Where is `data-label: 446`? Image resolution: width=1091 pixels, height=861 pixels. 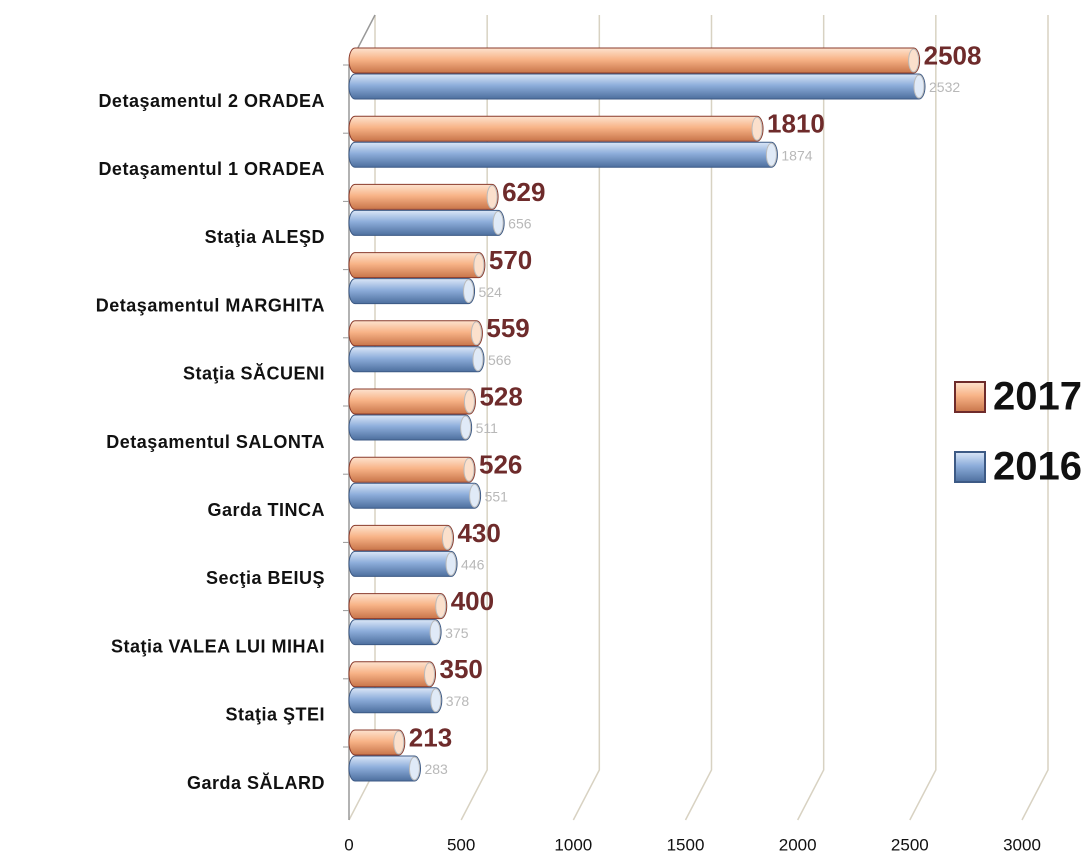
data-label: 446 is located at coordinates (473, 565).